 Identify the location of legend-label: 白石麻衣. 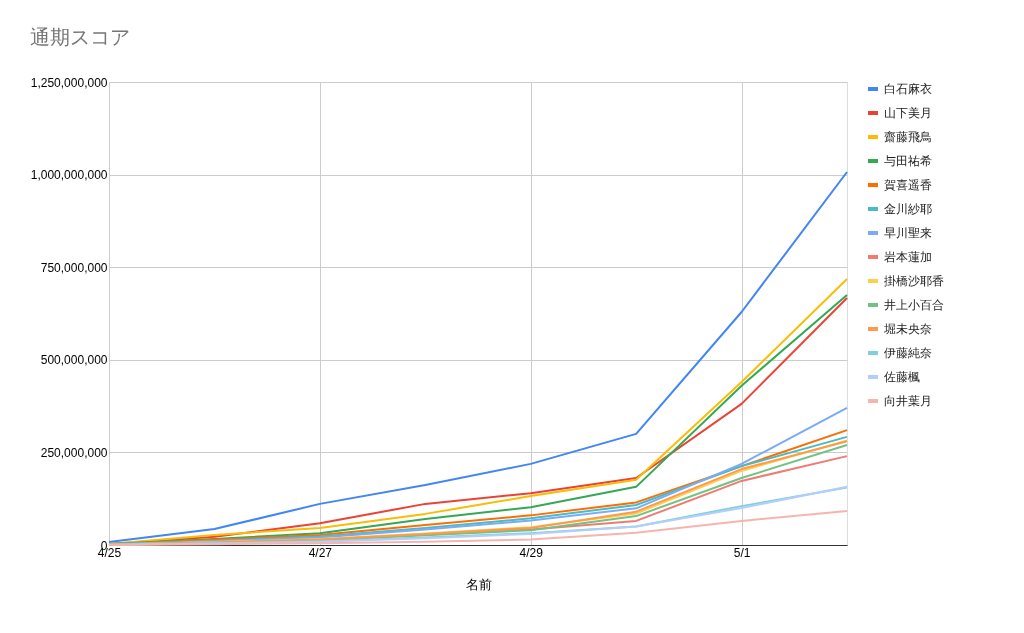
(908, 89).